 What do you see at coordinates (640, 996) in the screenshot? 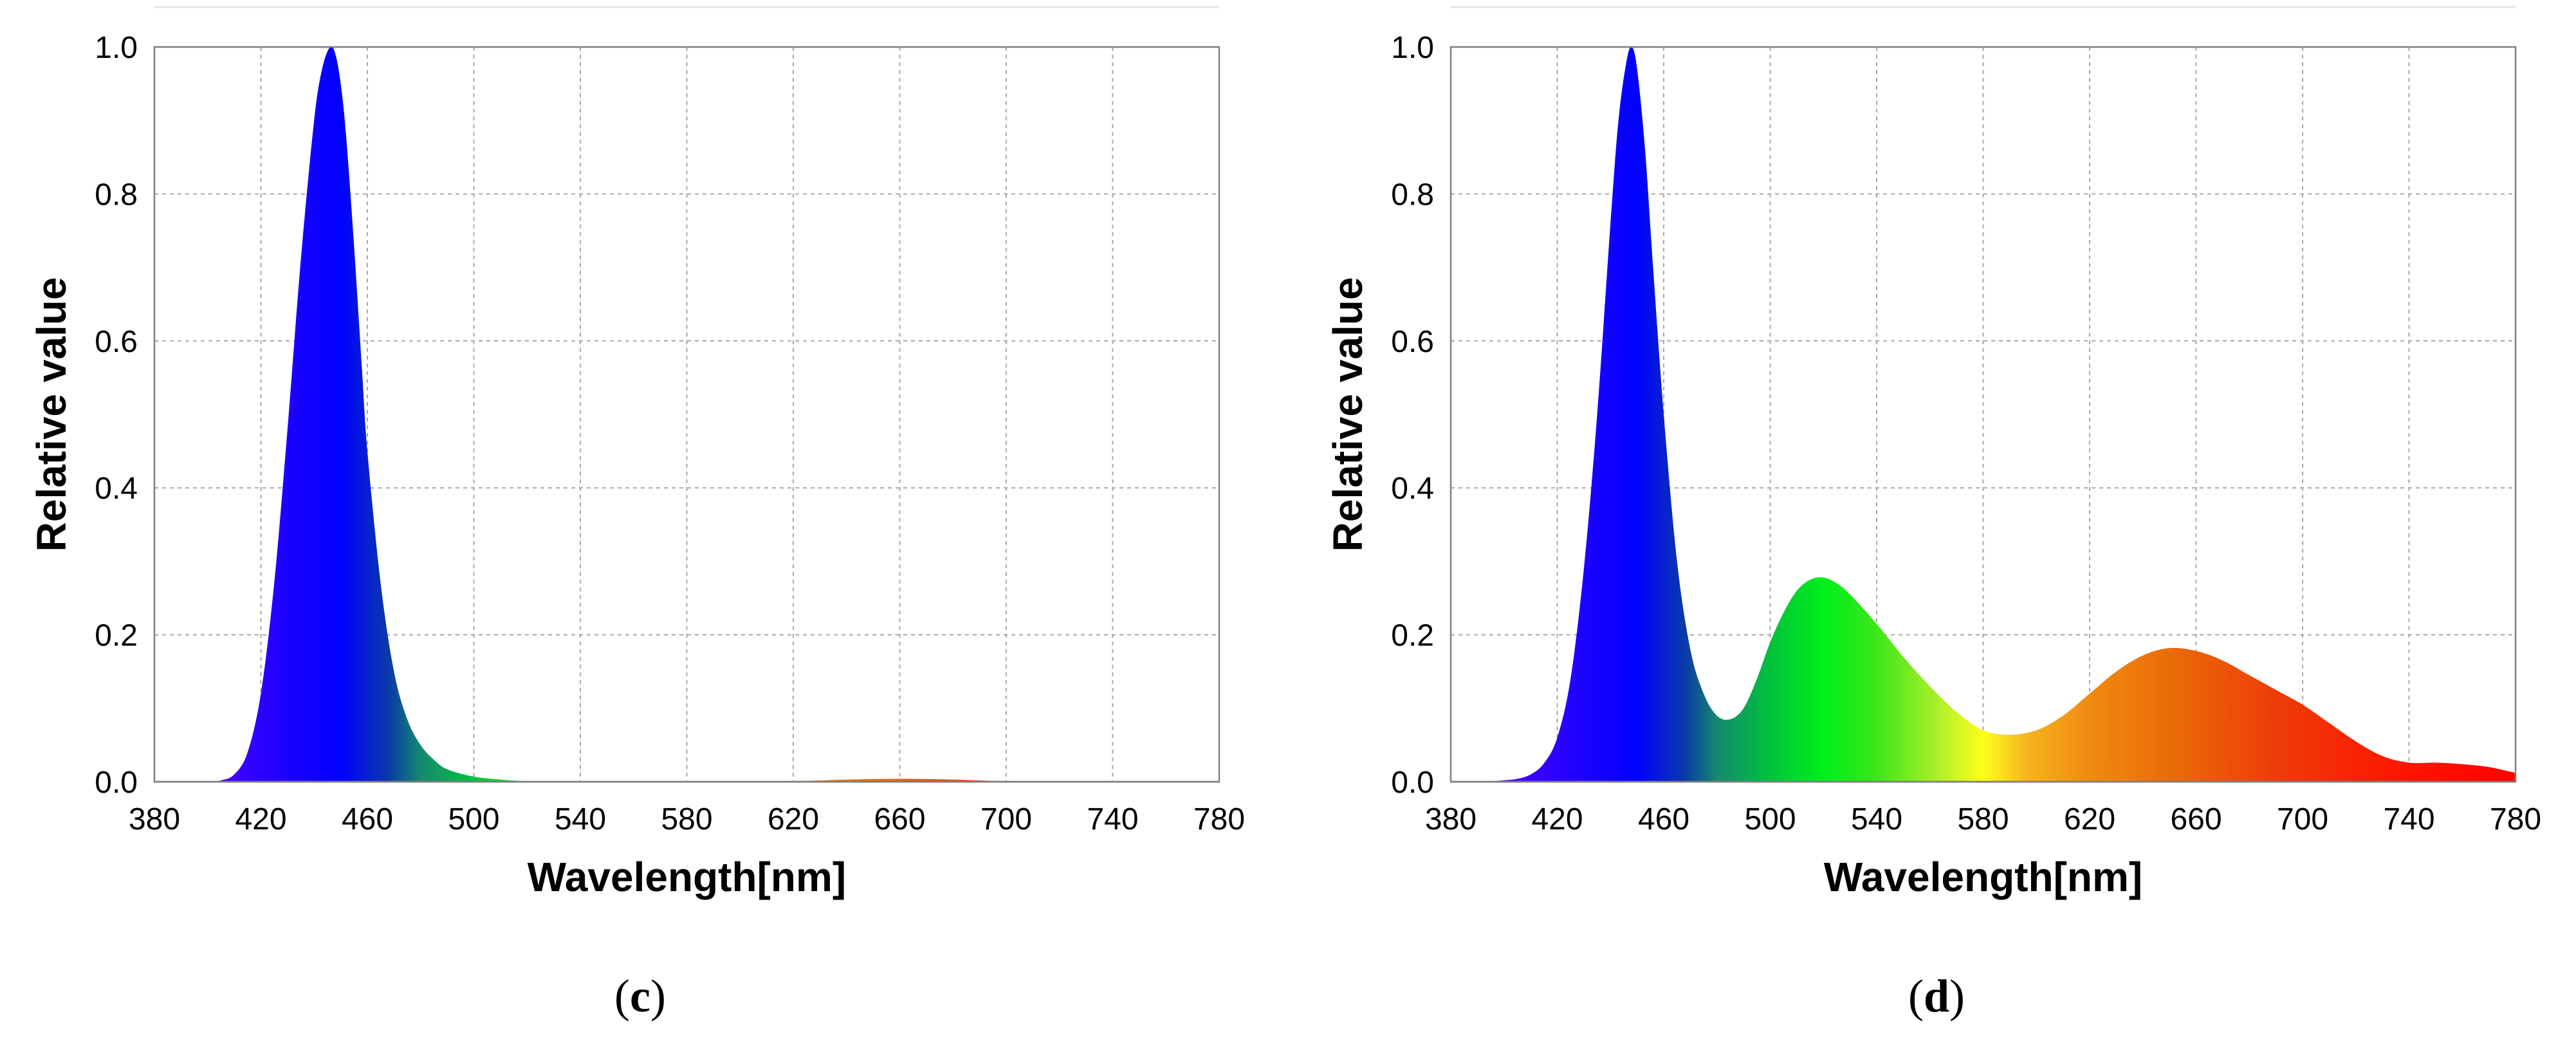
I see `panel-label: (c)` at bounding box center [640, 996].